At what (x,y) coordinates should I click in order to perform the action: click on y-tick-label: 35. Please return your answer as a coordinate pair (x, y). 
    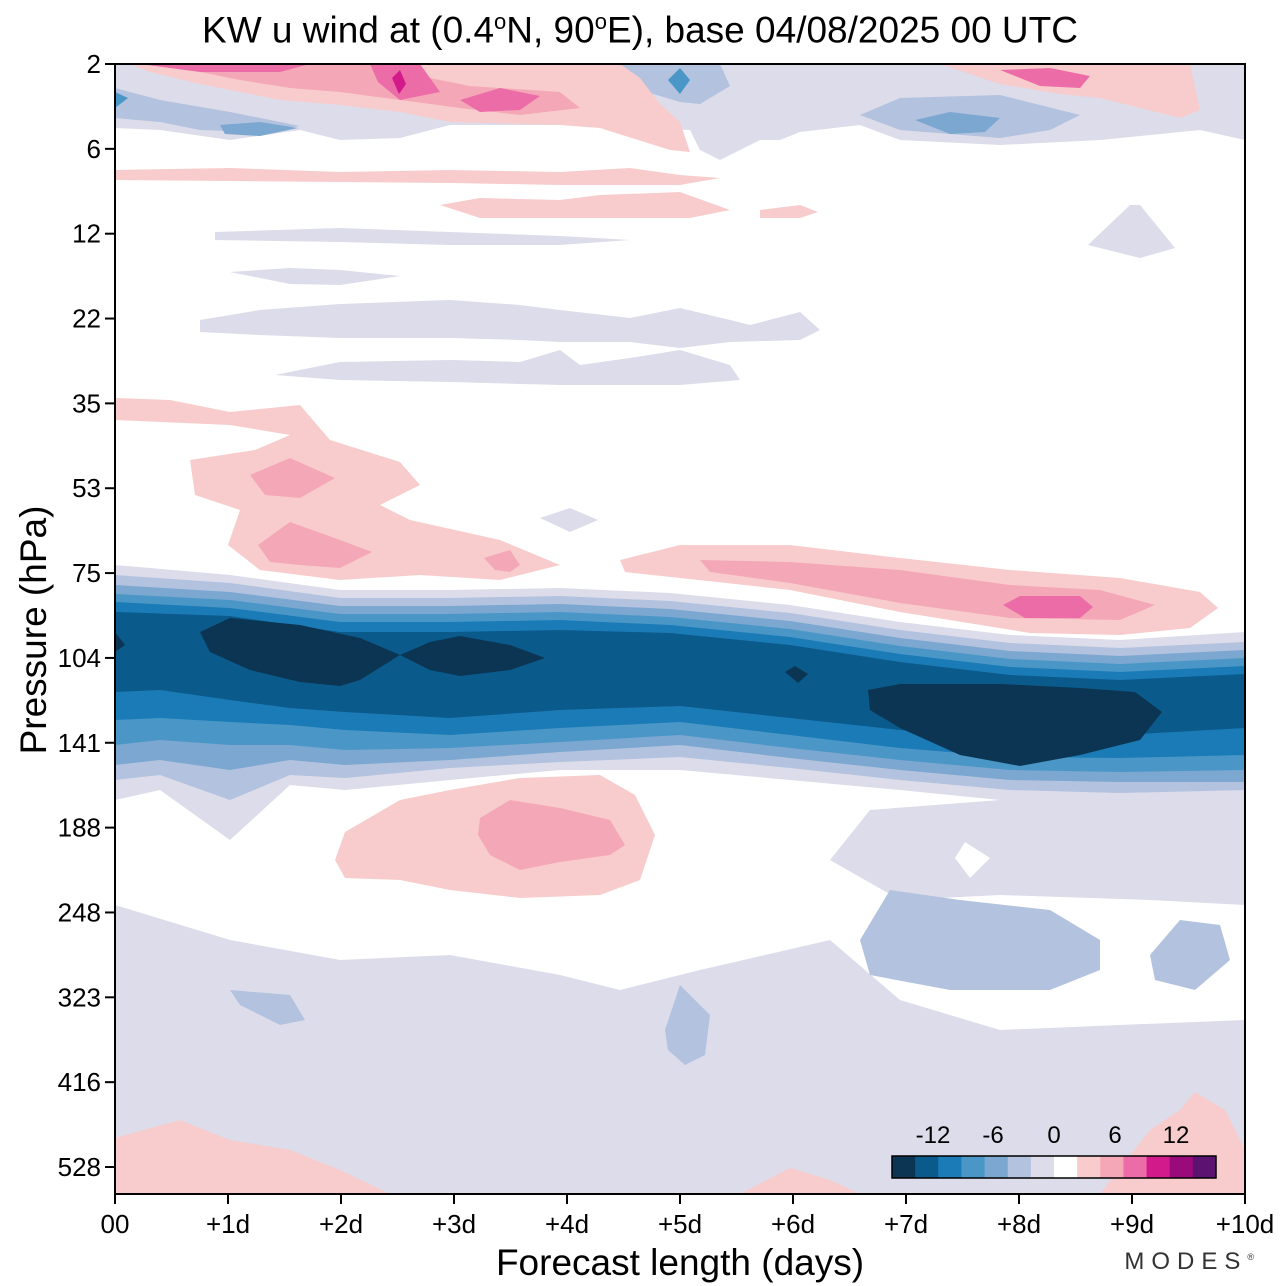
    Looking at the image, I should click on (86, 403).